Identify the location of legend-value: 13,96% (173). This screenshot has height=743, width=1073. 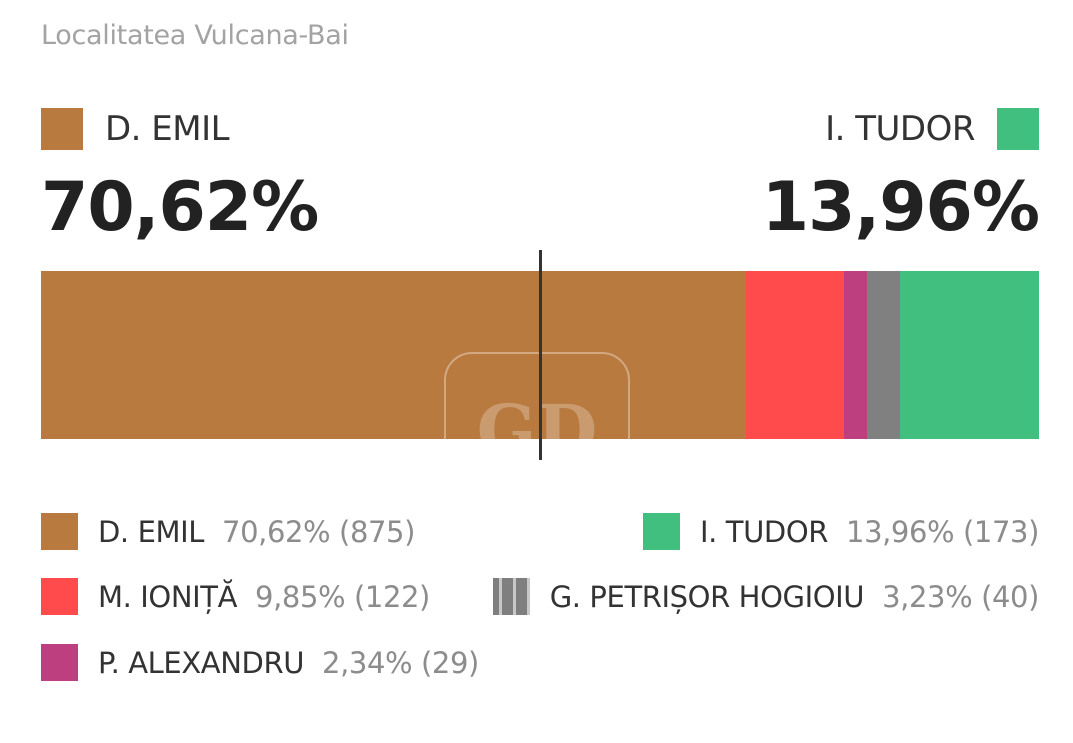
(942, 531).